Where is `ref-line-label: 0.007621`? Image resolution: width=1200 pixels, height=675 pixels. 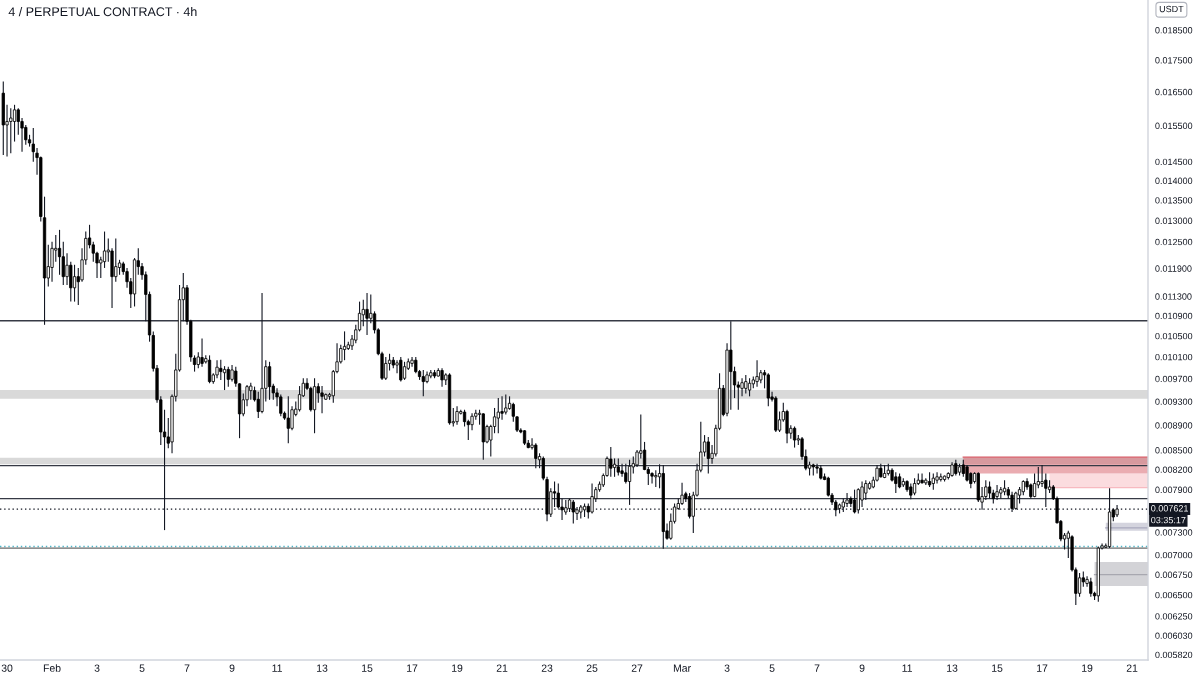
ref-line-label: 0.007621 is located at coordinates (1169, 508).